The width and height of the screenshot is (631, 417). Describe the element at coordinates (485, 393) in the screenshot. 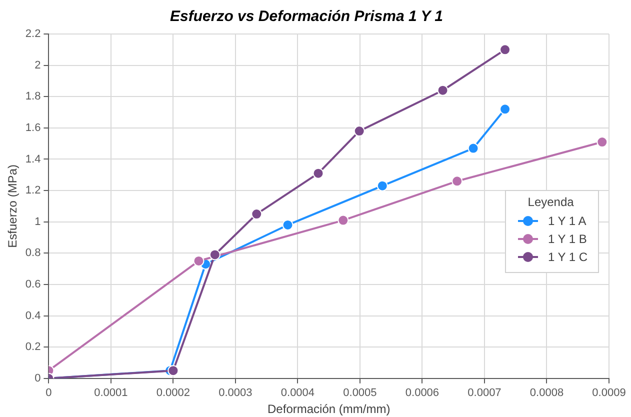

I see `x-tick-label: 0.0007` at that location.